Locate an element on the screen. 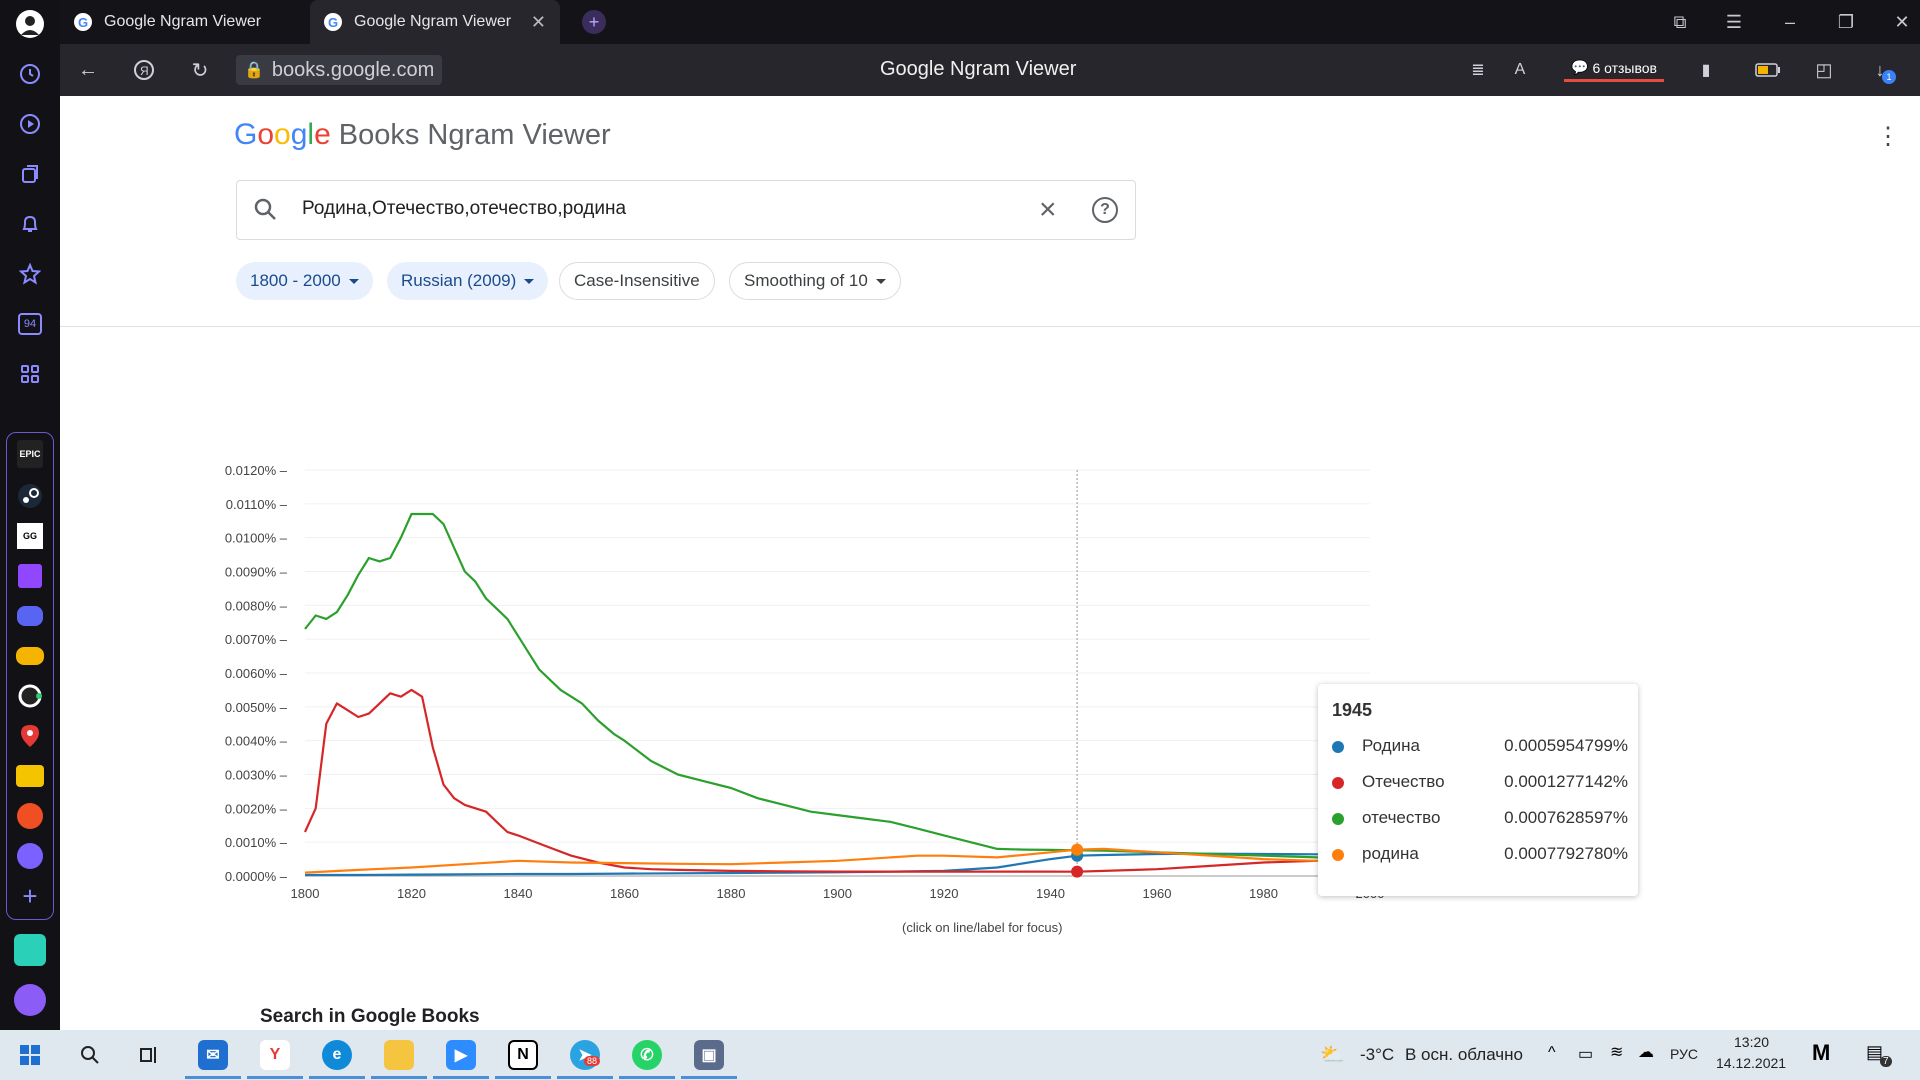 Image resolution: width=1920 pixels, height=1080 pixels. language-indicator: РУС is located at coordinates (1684, 1054).